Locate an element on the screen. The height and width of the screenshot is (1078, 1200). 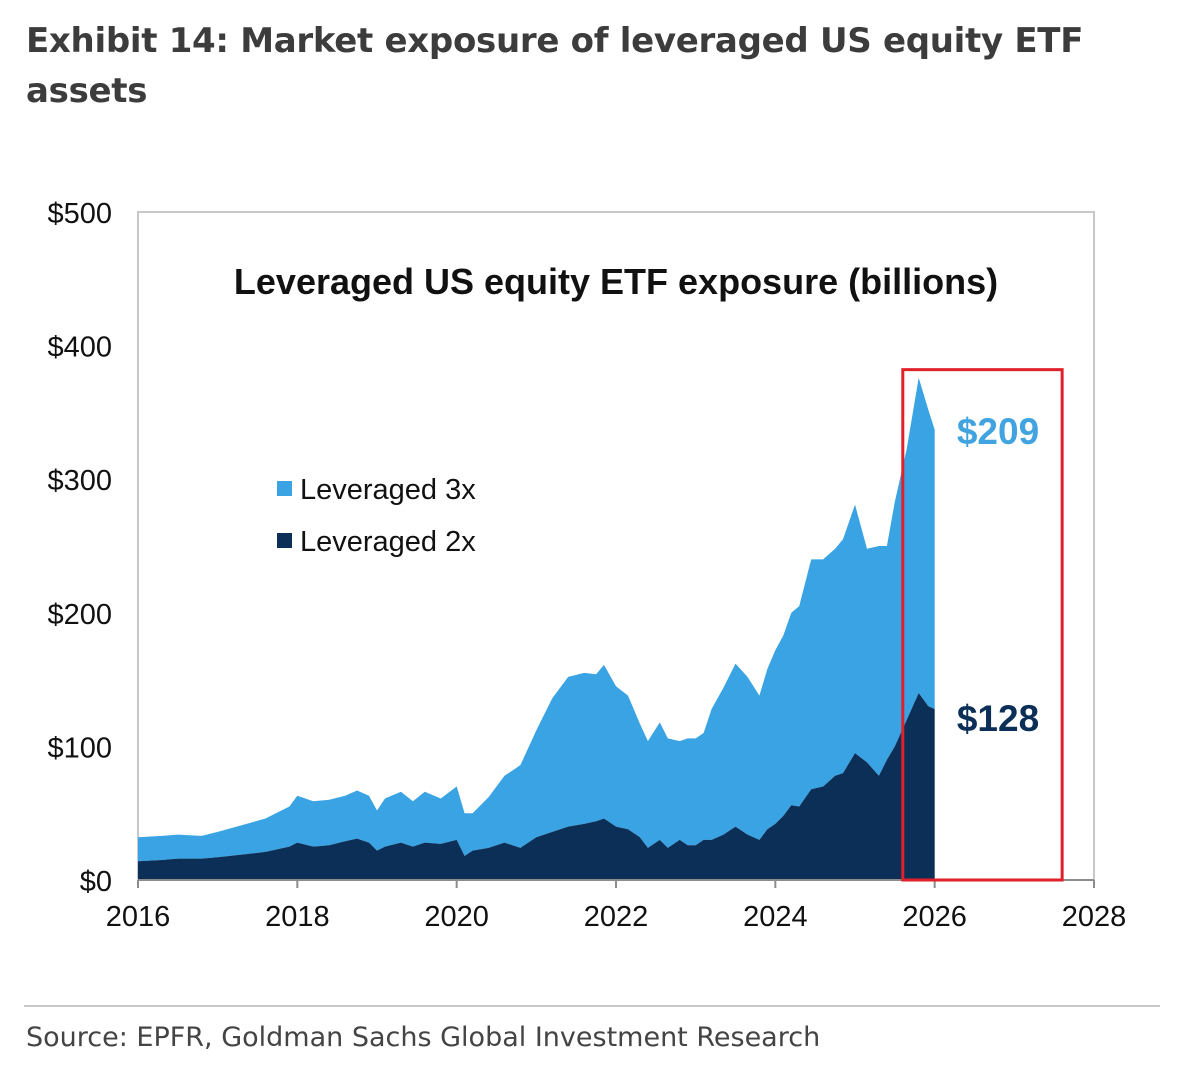
x-tick-label: 2024 is located at coordinates (775, 917).